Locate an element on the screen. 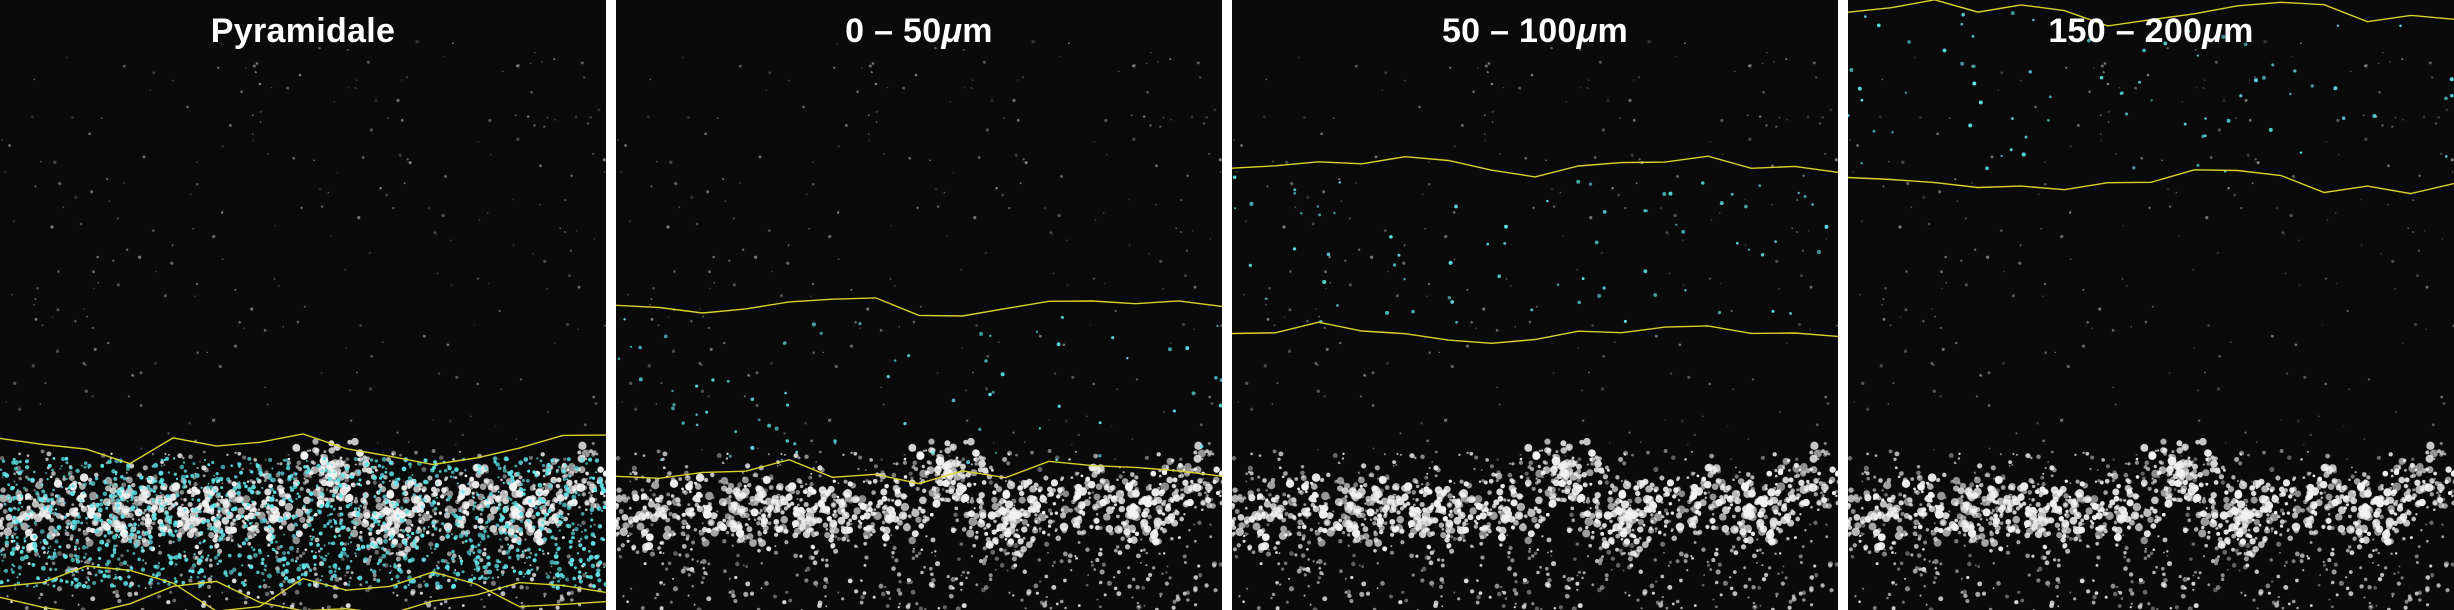 This screenshot has height=610, width=2454. title-main: Pyramidale is located at coordinates (303, 31).